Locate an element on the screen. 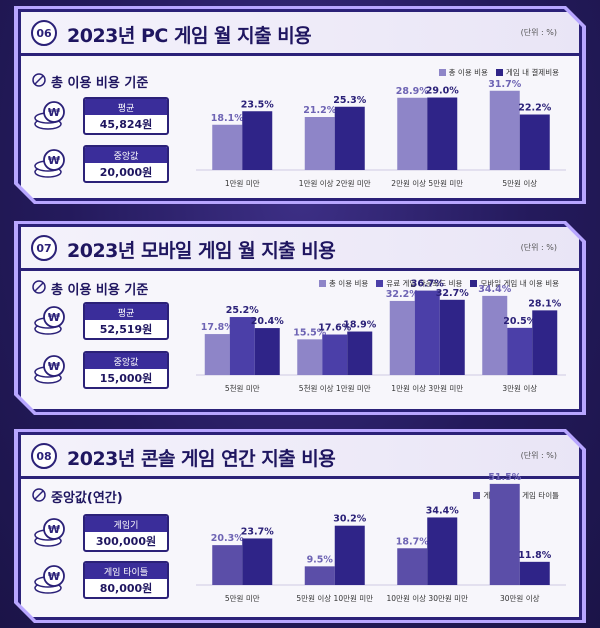 This screenshot has height=628, width=600. data-label: 25.2% is located at coordinates (242, 310).